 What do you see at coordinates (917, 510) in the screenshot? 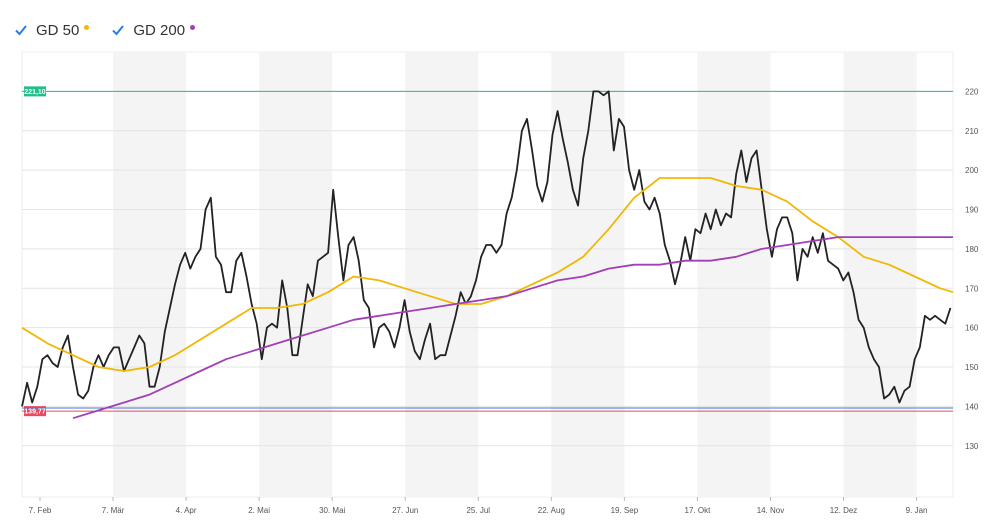
I see `x-tick-label: 9. Jan` at bounding box center [917, 510].